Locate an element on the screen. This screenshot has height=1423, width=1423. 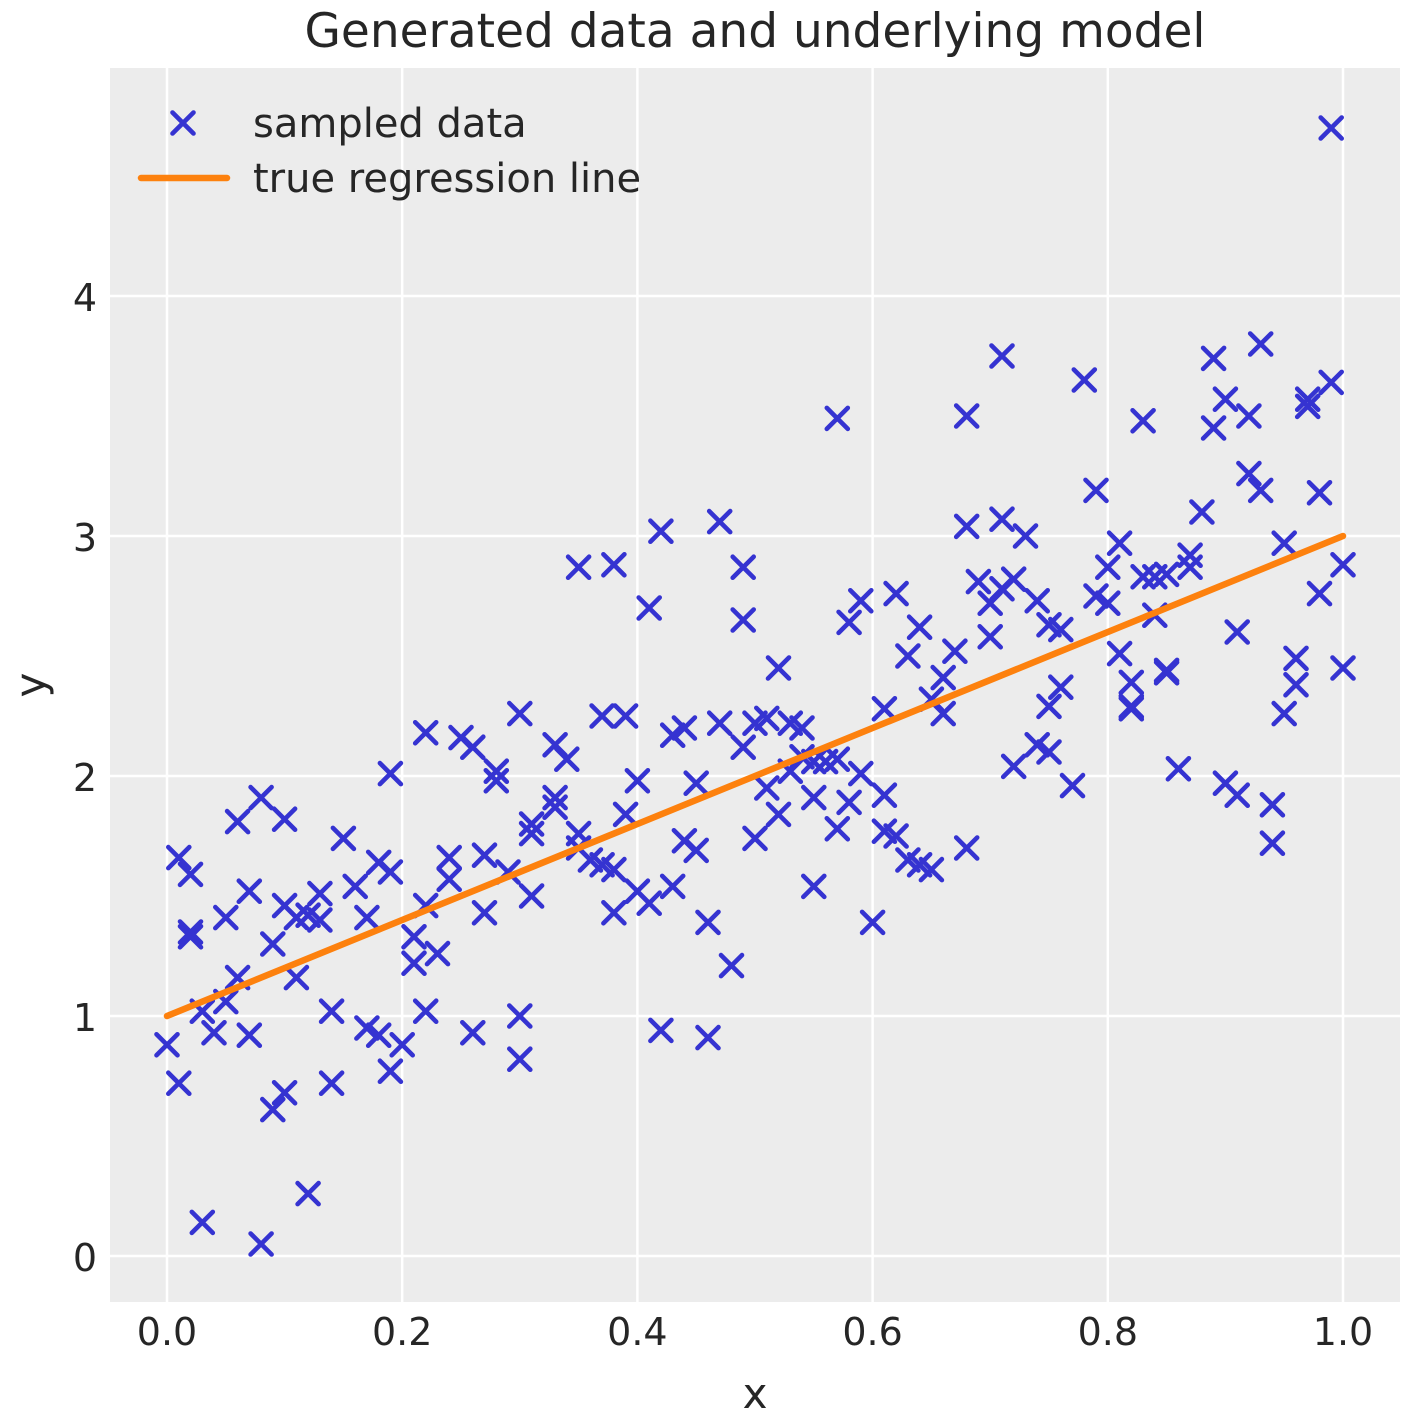
x-tick-label: 0.2 is located at coordinates (402, 1332).